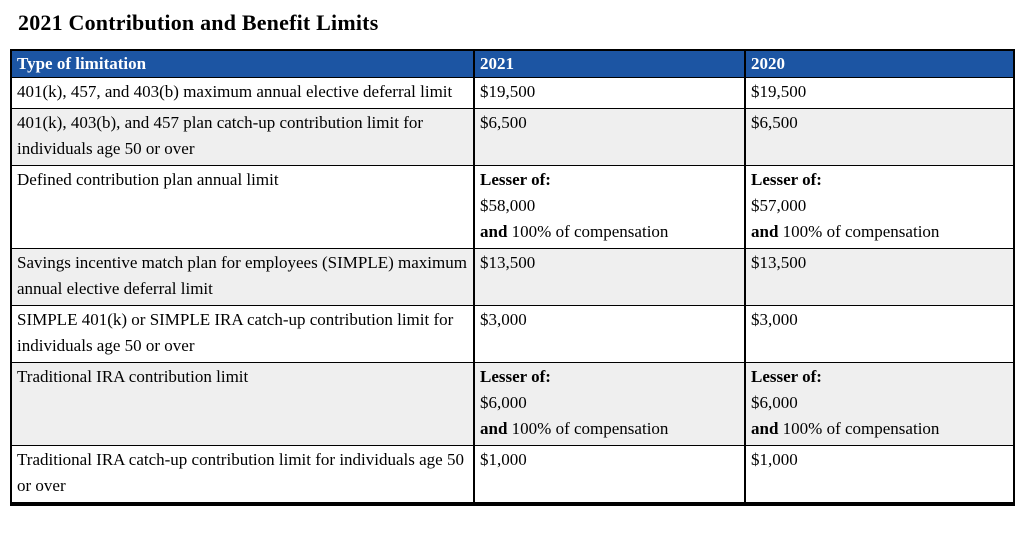 This screenshot has width=1024, height=537. Describe the element at coordinates (198, 22) in the screenshot. I see `page-title: 2021 Contribution and Benefit Limits` at that location.